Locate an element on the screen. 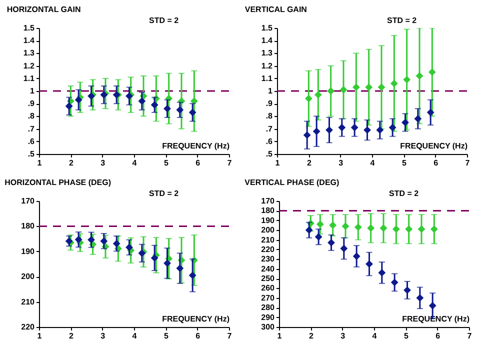 This screenshot has height=353, width=484. y-tick-label: 220 is located at coordinates (28, 327).